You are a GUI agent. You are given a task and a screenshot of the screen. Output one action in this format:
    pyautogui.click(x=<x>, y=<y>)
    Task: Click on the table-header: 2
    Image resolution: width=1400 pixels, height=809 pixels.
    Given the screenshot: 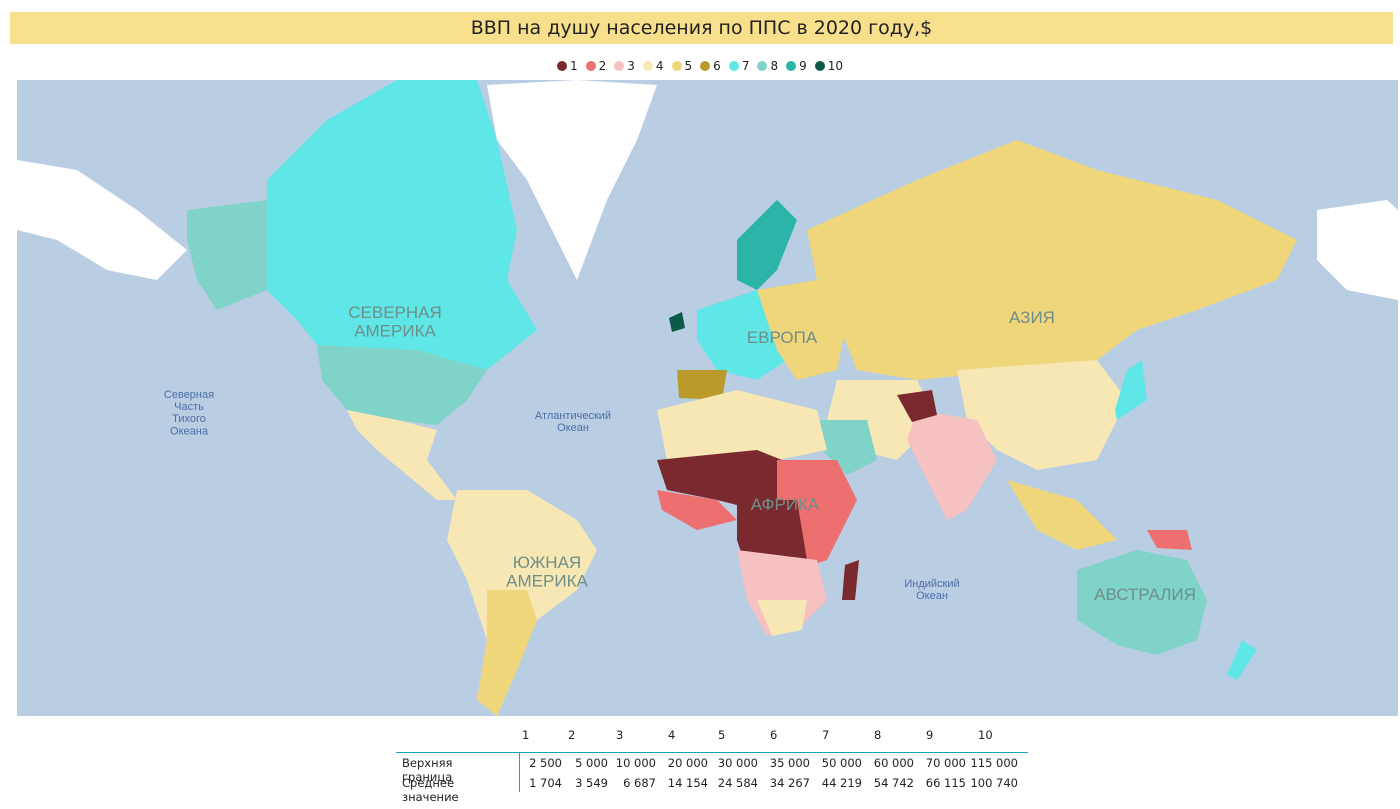 What is the action you would take?
    pyautogui.click(x=572, y=735)
    